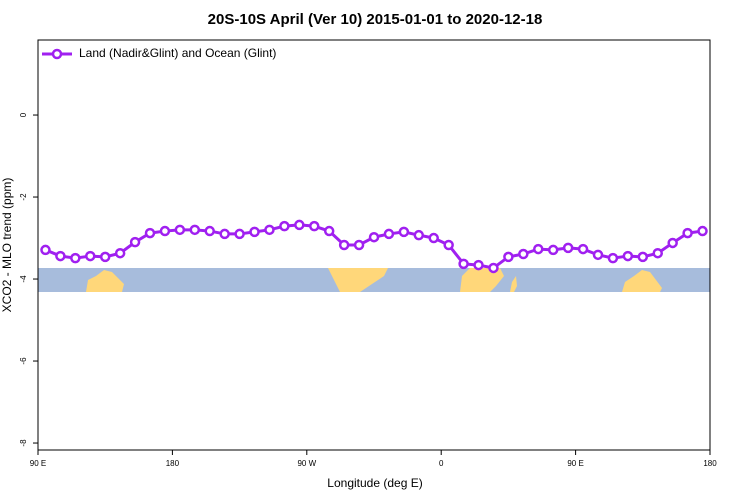 Image resolution: width=750 pixels, height=500 pixels. What do you see at coordinates (23, 197) in the screenshot?
I see `y-tick-label: -2` at bounding box center [23, 197].